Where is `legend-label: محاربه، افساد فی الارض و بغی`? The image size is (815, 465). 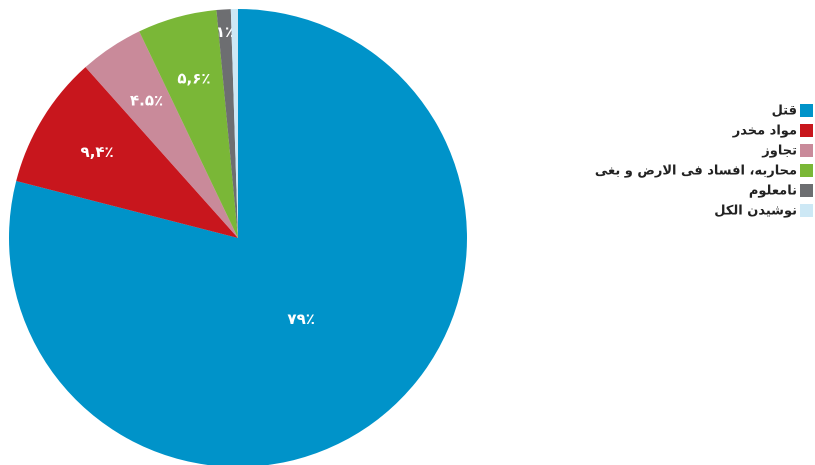
legend-label: محاربه، افساد فی الارض و بغی is located at coordinates (696, 171).